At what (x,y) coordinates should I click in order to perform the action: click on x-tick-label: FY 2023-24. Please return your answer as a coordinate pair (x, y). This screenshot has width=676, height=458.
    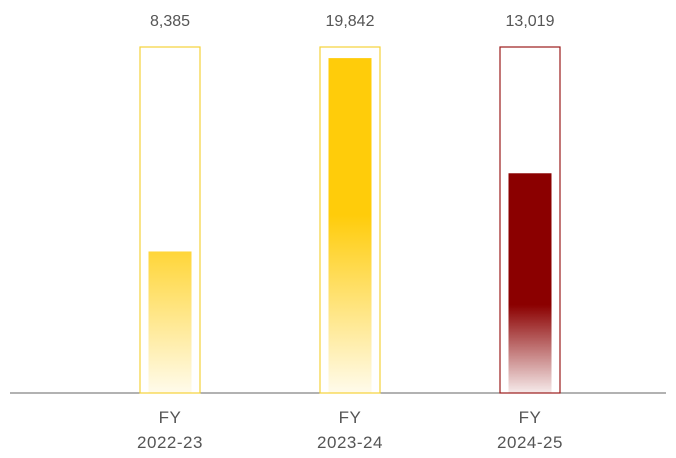
    Looking at the image, I should click on (350, 430).